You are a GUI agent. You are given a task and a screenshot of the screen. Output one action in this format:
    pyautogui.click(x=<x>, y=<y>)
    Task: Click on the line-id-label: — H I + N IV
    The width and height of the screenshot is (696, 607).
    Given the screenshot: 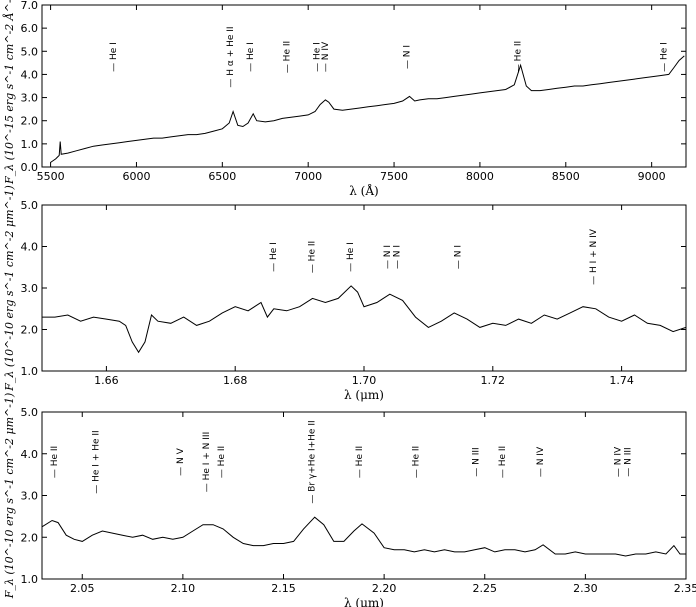 What is the action you would take?
    pyautogui.click(x=594, y=256)
    